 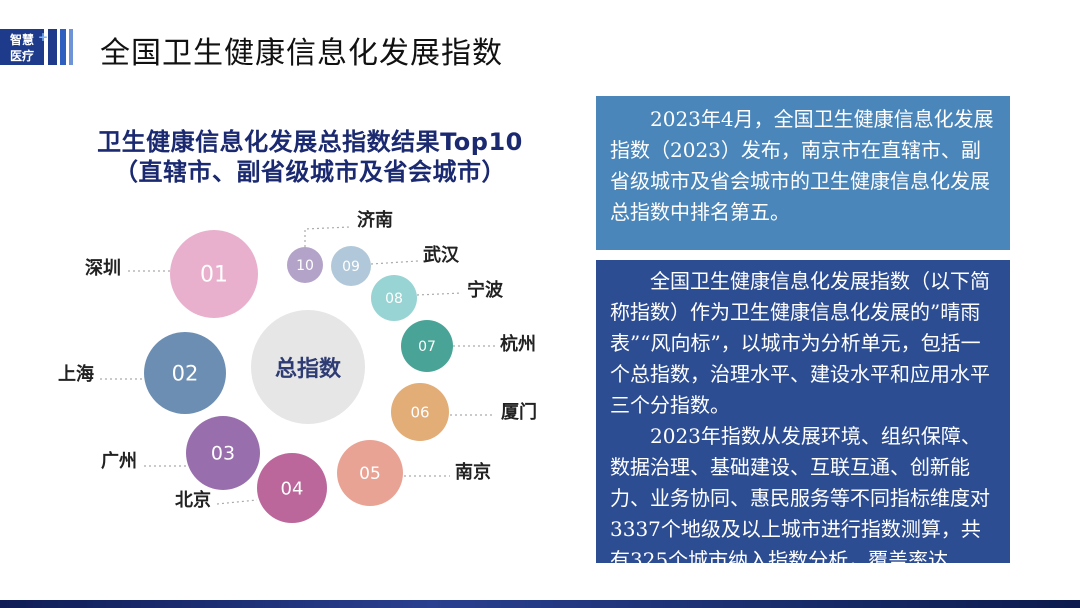 I want to click on rank-number: 04, so click(x=292, y=488).